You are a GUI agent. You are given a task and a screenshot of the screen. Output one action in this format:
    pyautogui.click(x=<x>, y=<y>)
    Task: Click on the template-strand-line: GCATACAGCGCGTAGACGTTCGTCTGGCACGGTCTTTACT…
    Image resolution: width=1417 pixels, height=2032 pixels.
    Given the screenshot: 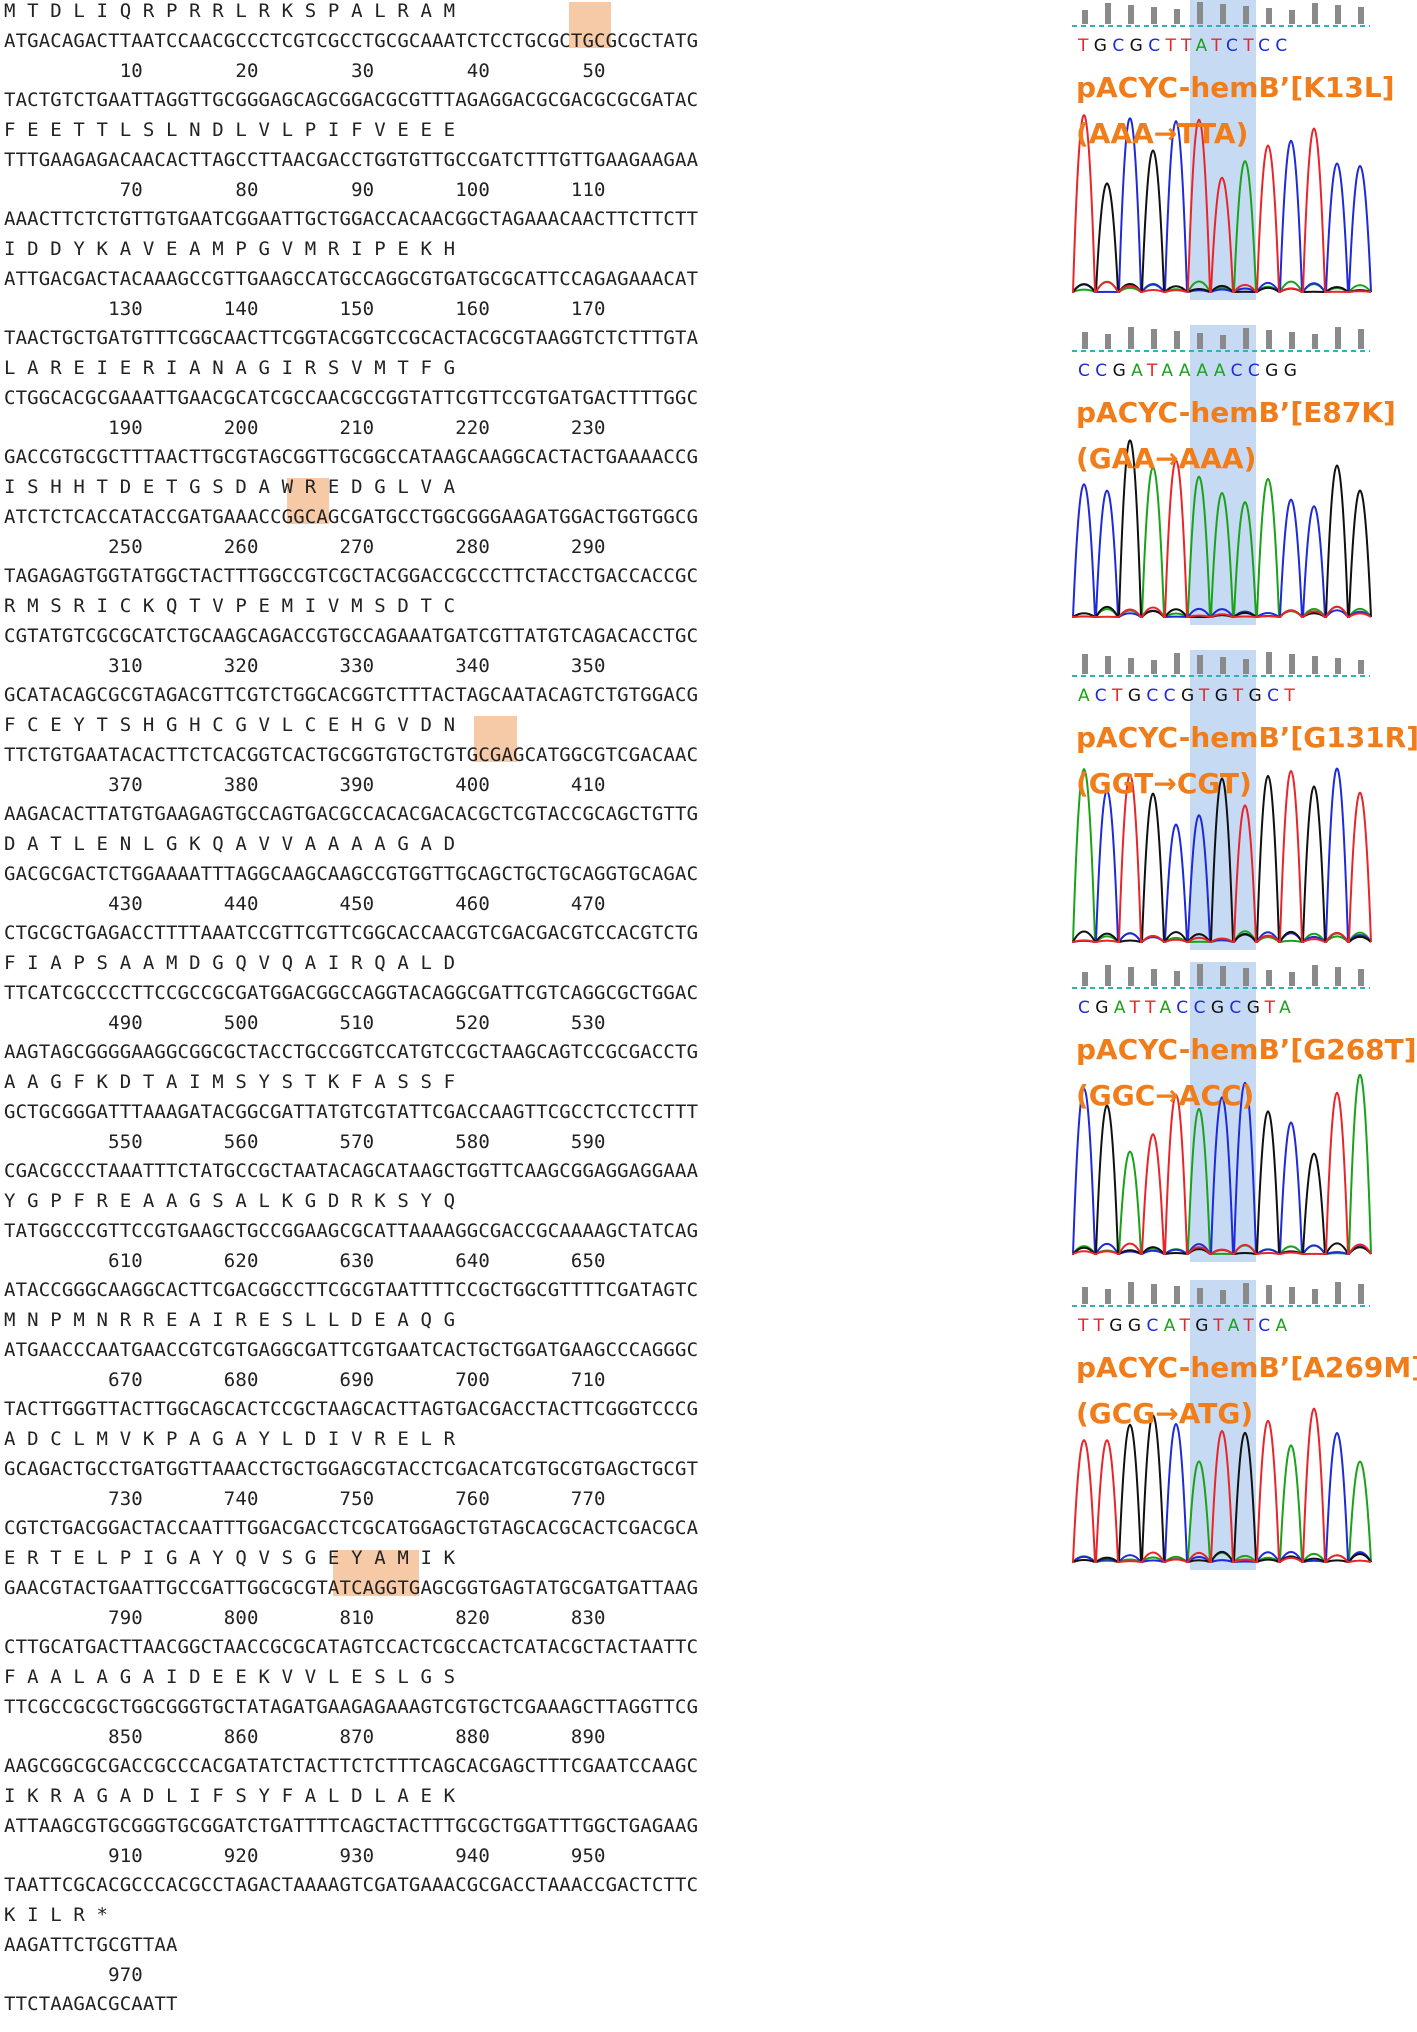 What is the action you would take?
    pyautogui.click(x=351, y=695)
    